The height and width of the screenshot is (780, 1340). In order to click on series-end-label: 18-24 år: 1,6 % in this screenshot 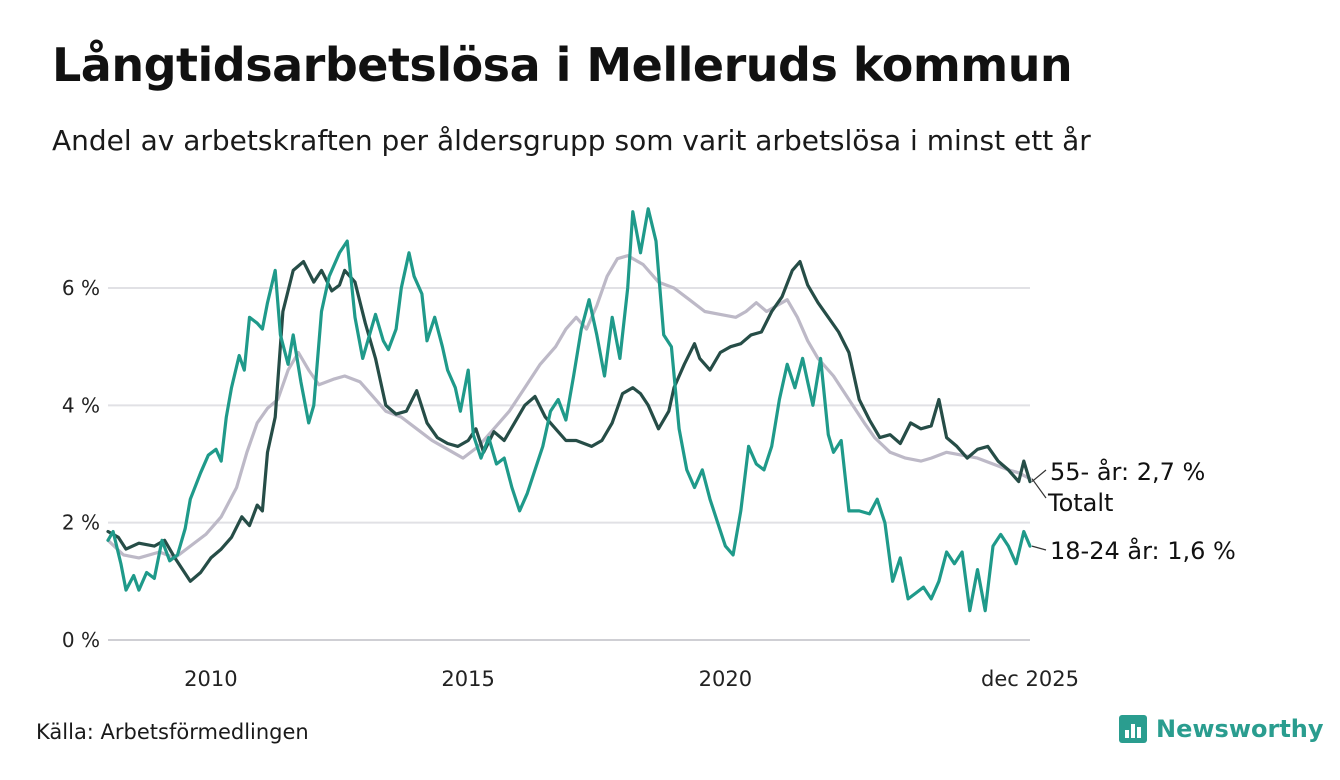, I will do `click(1143, 550)`.